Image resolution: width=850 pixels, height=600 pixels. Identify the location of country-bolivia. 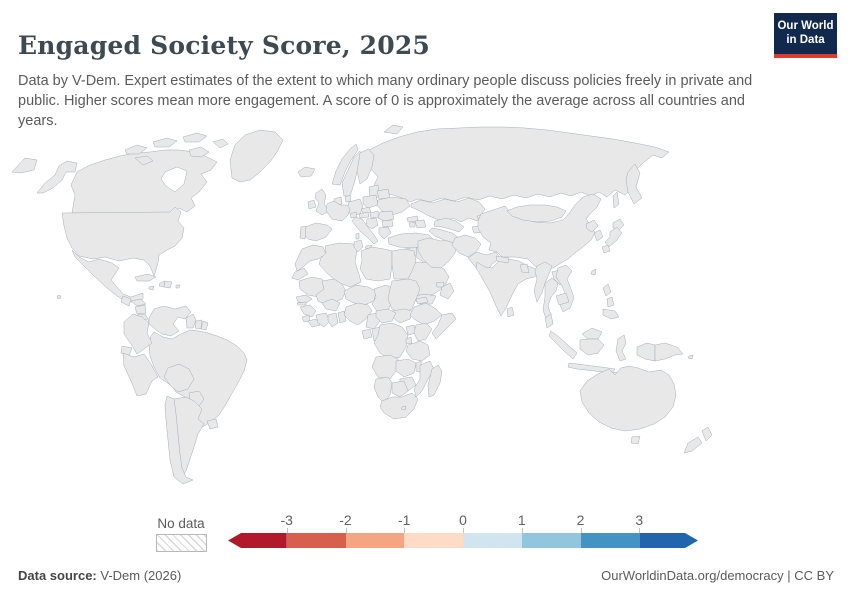
(179, 378).